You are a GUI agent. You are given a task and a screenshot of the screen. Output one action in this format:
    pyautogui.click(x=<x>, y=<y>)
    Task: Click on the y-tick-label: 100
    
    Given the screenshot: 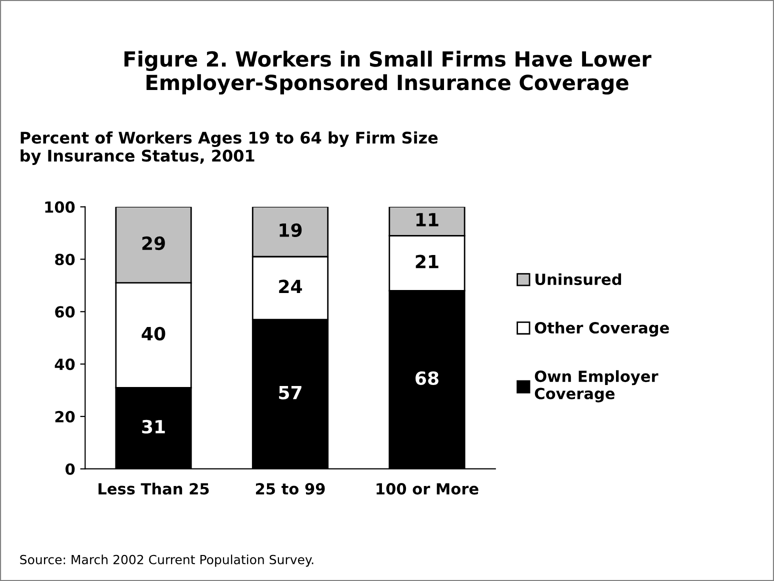 What is the action you would take?
    pyautogui.click(x=60, y=207)
    